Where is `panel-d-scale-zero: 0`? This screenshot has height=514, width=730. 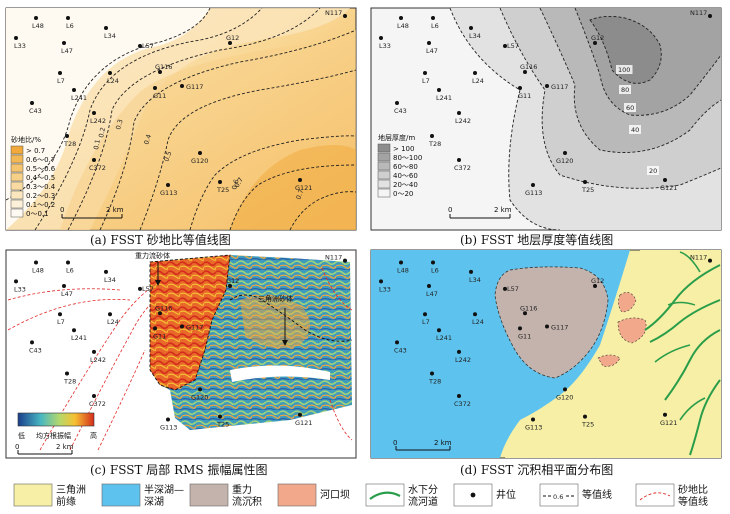 panel-d-scale-zero: 0 is located at coordinates (395, 443).